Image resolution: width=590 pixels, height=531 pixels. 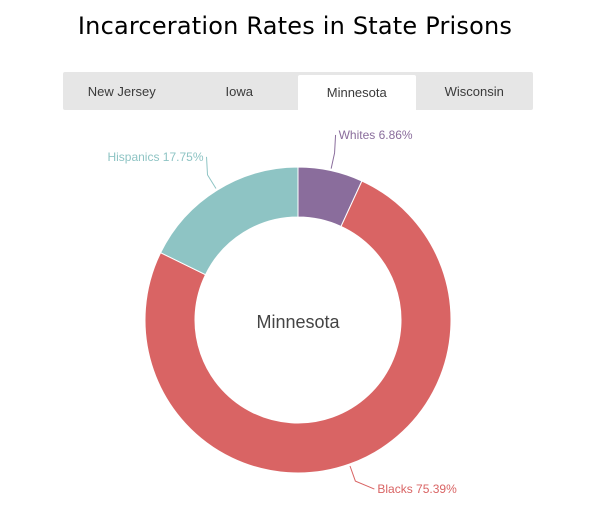 What do you see at coordinates (229, 221) in the screenshot?
I see `slice-hispanics` at bounding box center [229, 221].